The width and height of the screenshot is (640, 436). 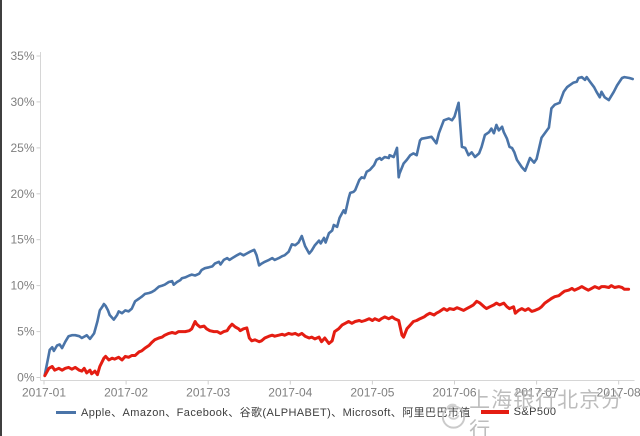 I want to click on y-tick-label: 10%, so click(x=22, y=286).